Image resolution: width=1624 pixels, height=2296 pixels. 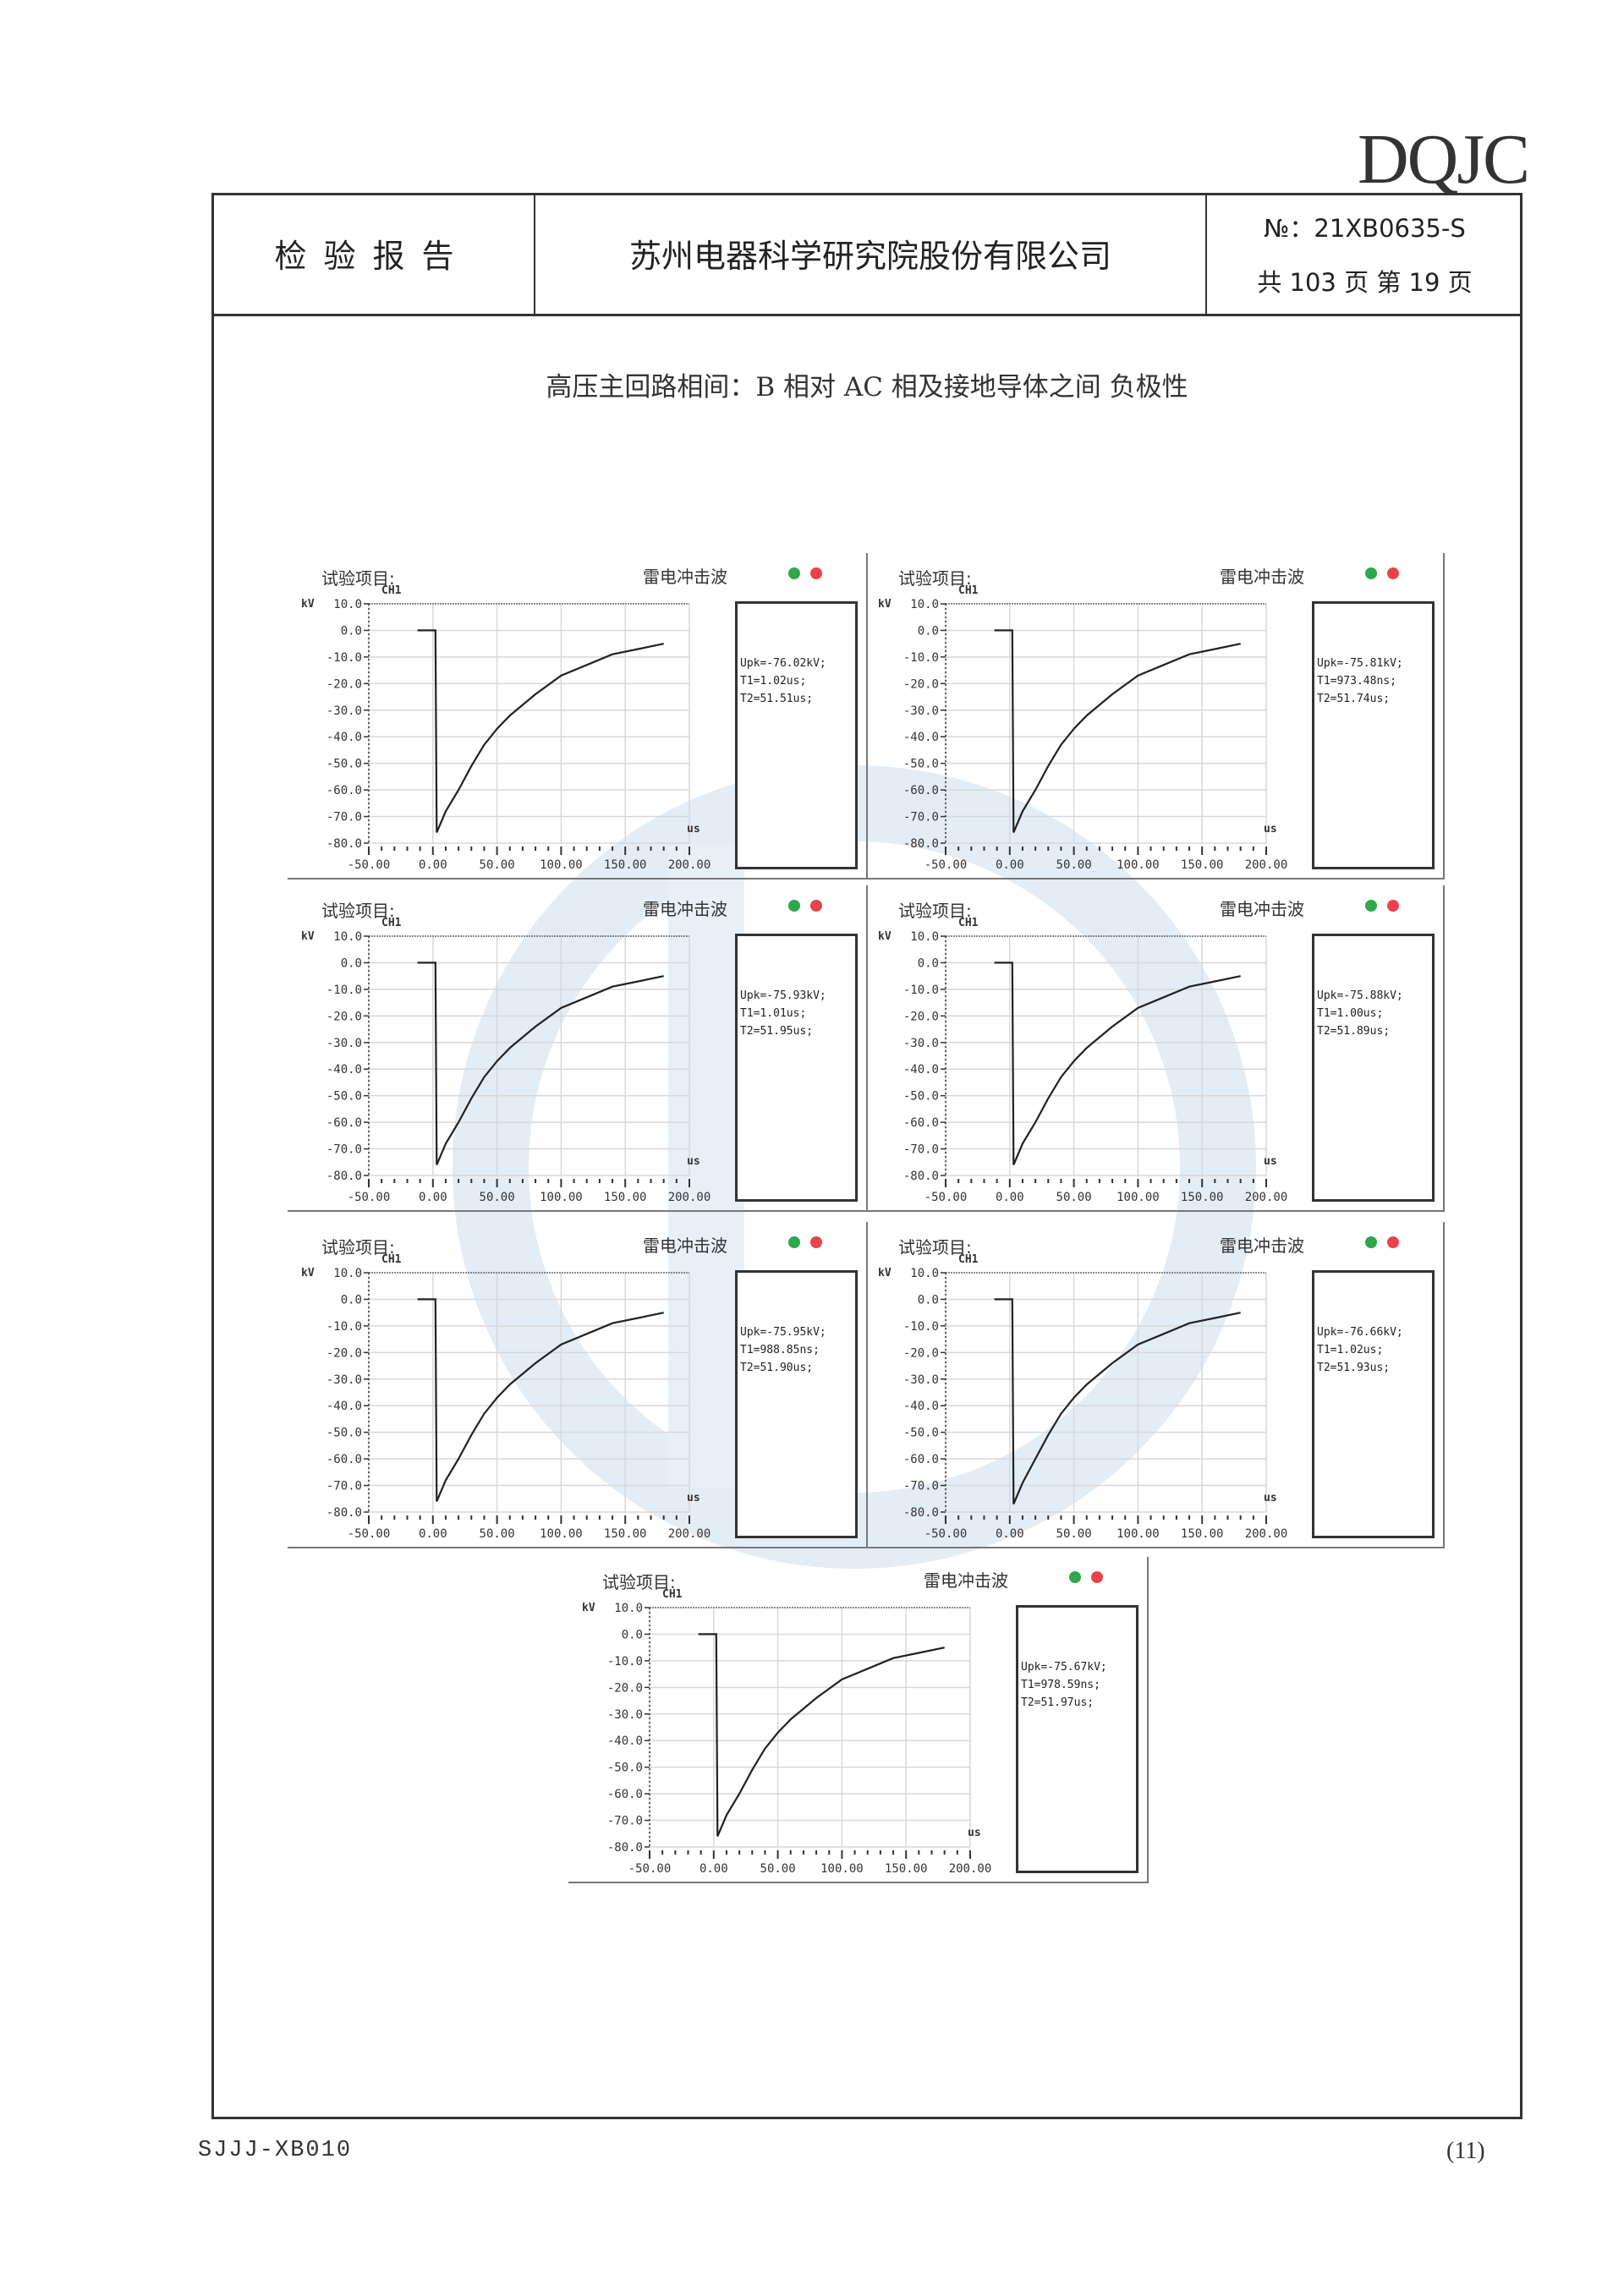 What do you see at coordinates (1374, 1404) in the screenshot?
I see `measurement-readout: Upk=-76.66kV; T1=1.02us; T2=51.93us;` at bounding box center [1374, 1404].